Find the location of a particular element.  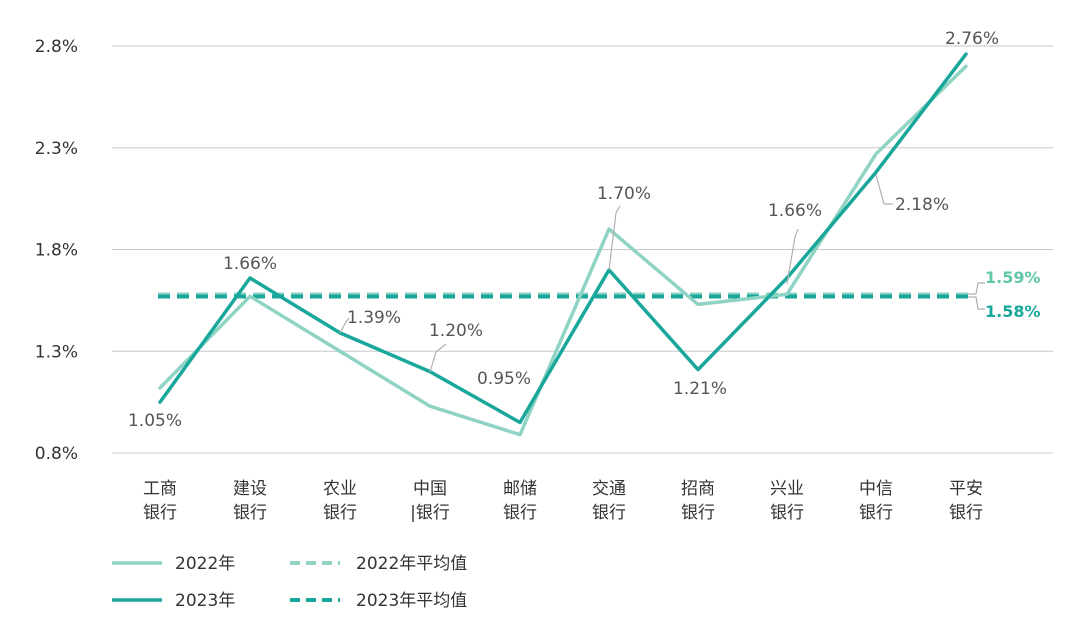

x-category-label: |银行 is located at coordinates (430, 513).